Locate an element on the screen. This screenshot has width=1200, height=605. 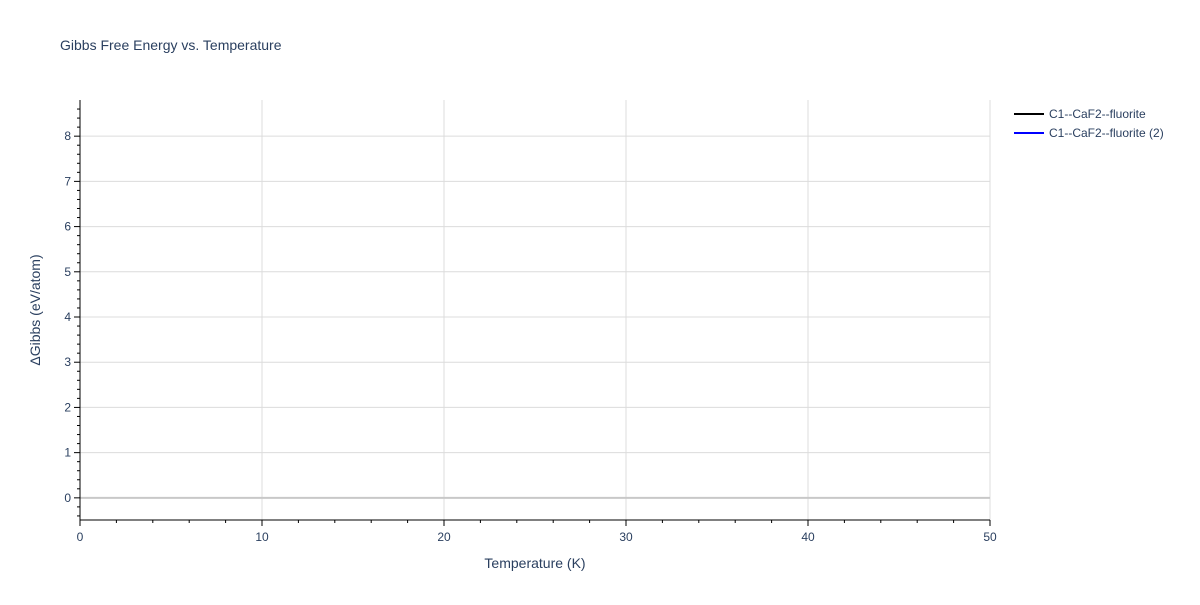
chart-title: Gibbs Free Energy vs. Temperature is located at coordinates (171, 45).